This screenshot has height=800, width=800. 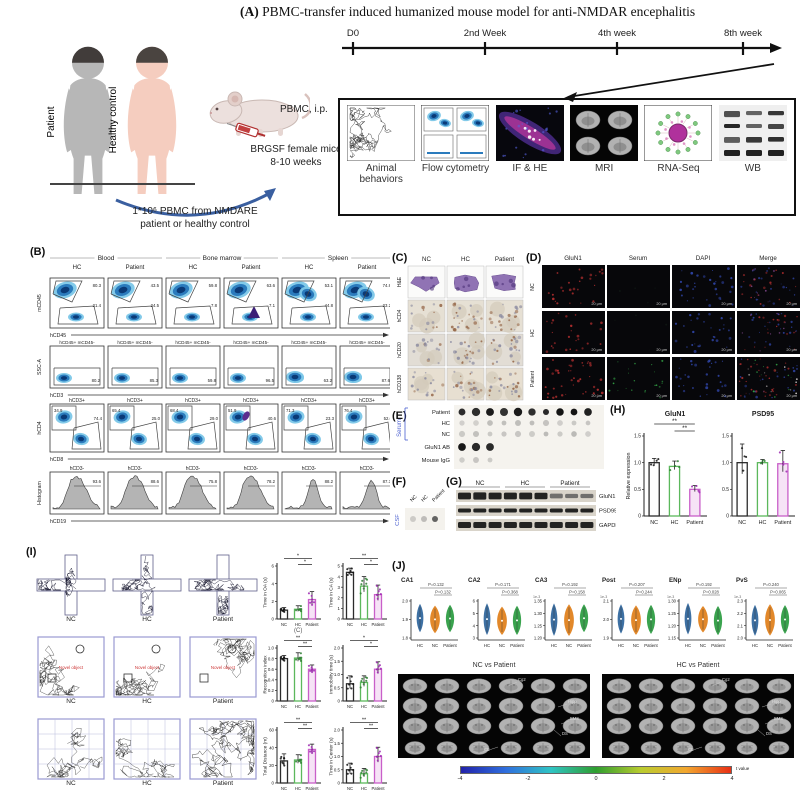 What do you see at coordinates (266, 592) in the screenshot?
I see `svg-text: Time in OA (s)` at bounding box center [266, 592].